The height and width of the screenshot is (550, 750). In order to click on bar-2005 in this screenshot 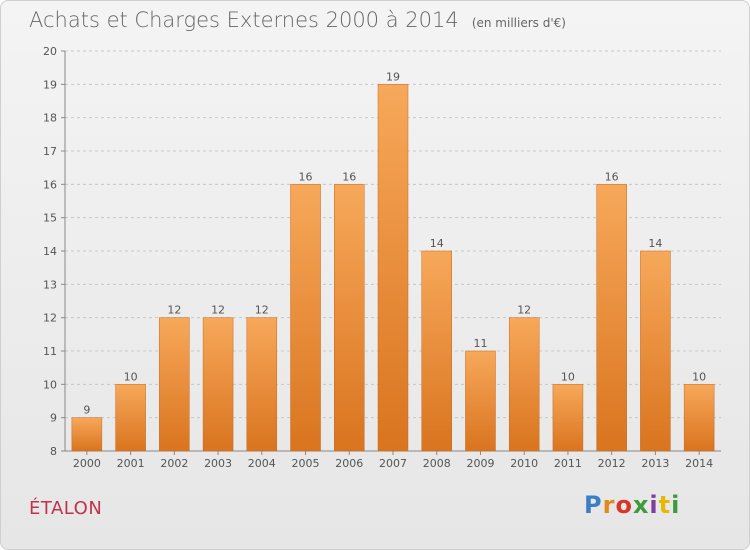, I will do `click(305, 318)`.